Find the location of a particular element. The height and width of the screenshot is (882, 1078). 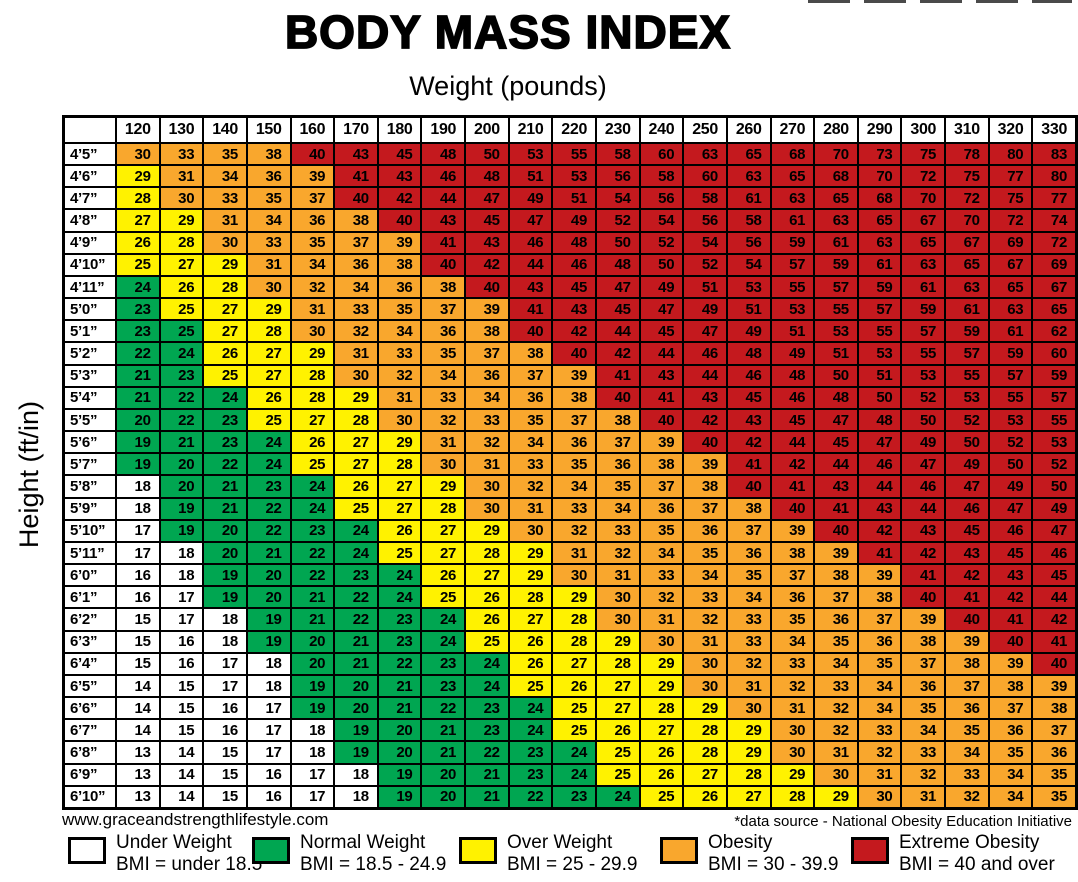

bmi-cell: 16 is located at coordinates (267, 795).